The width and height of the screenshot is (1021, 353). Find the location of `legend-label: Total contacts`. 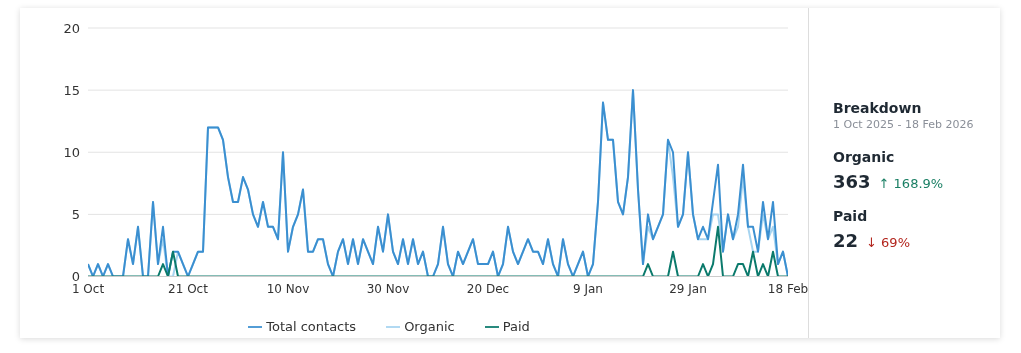

legend-label: Total contacts is located at coordinates (311, 326).